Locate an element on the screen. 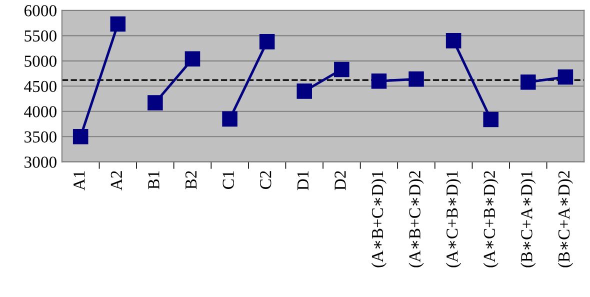  x-tick-label: (A∗C+B∗D)2 is located at coordinates (490, 219).